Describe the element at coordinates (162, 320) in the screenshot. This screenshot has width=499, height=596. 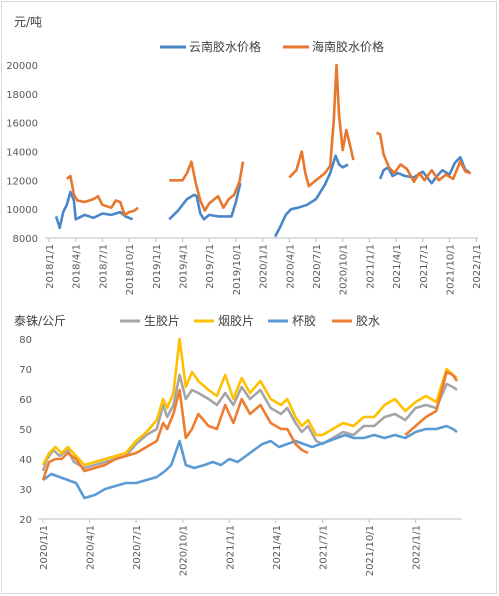
I see `bottom-legend-label-1: 生胶片` at that location.